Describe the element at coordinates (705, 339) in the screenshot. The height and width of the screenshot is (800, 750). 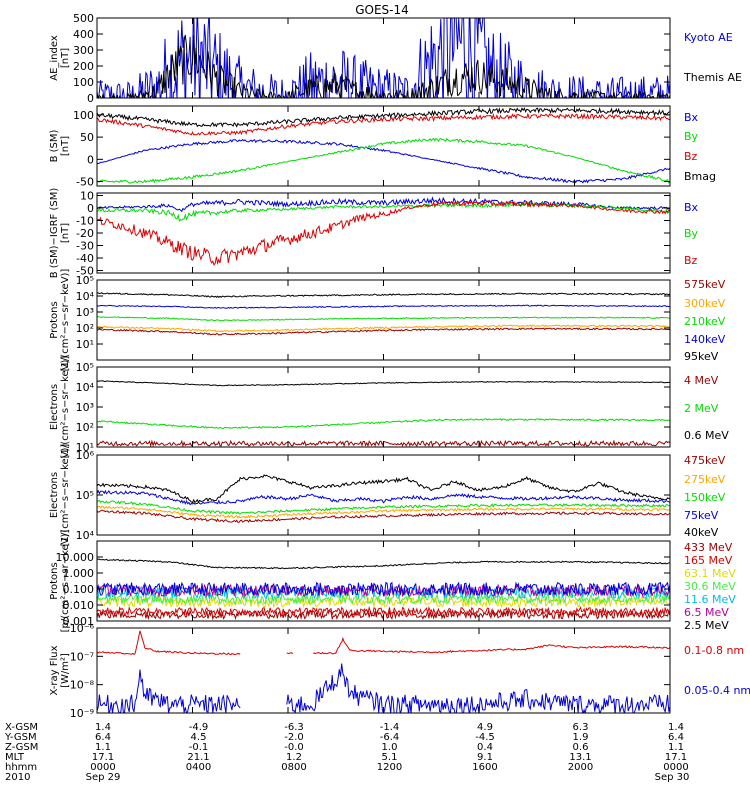
I see `legend-entry: 140keV` at that location.